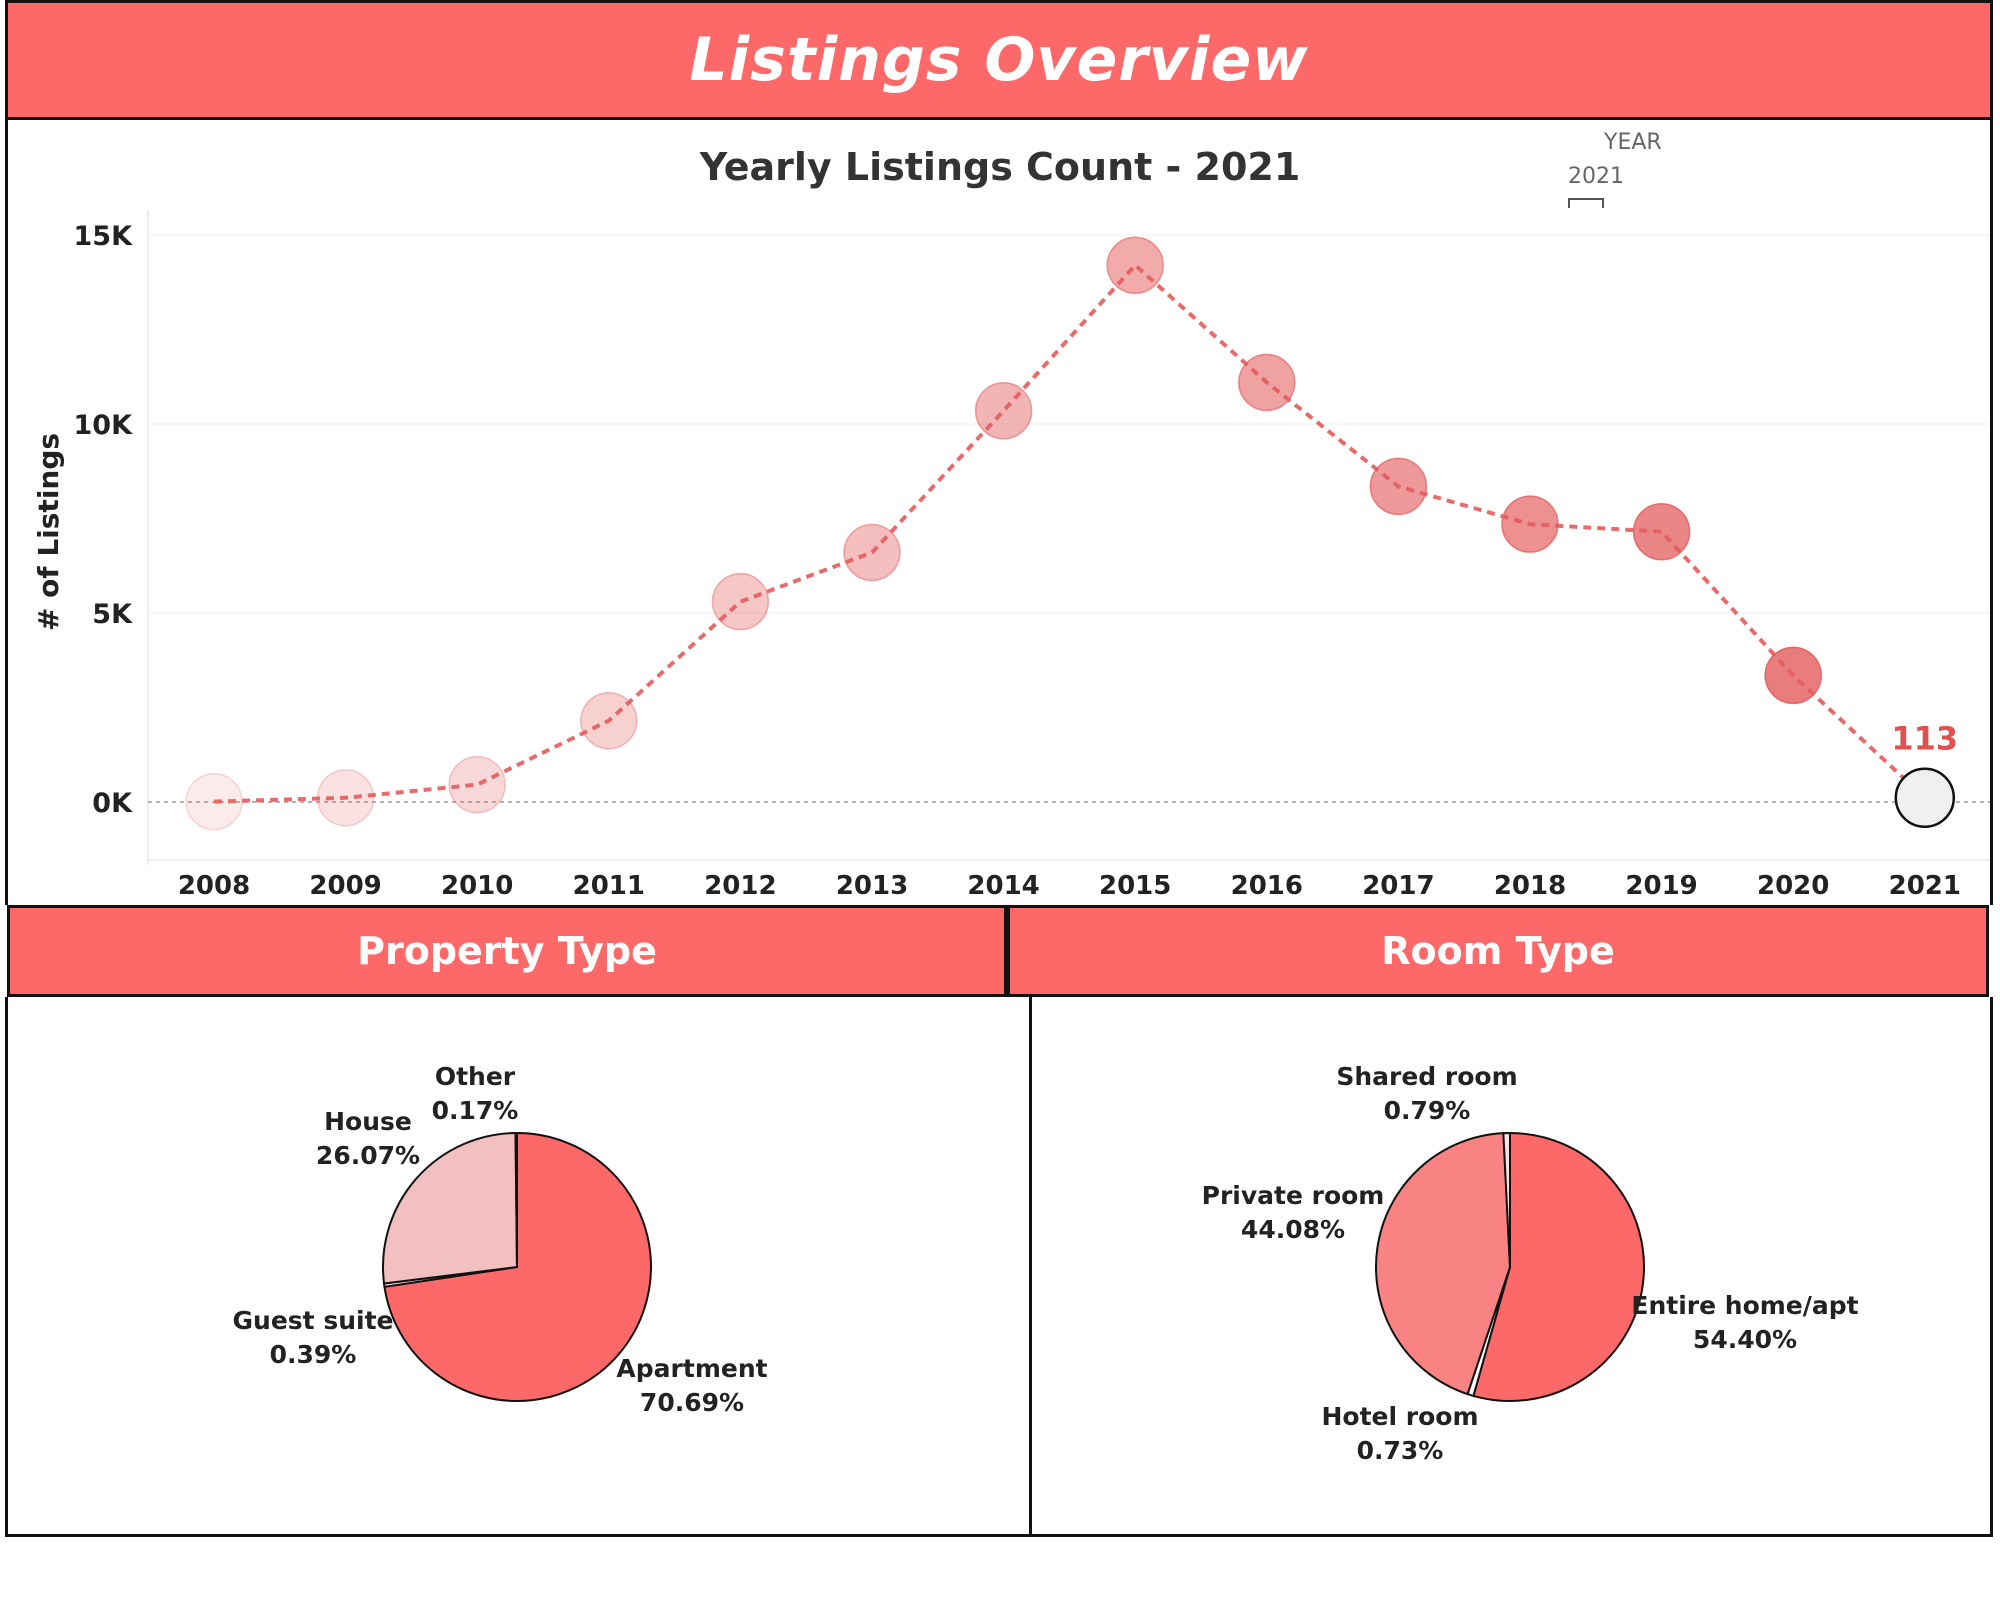  What do you see at coordinates (214, 801) in the screenshot?
I see `data-point-2008` at bounding box center [214, 801].